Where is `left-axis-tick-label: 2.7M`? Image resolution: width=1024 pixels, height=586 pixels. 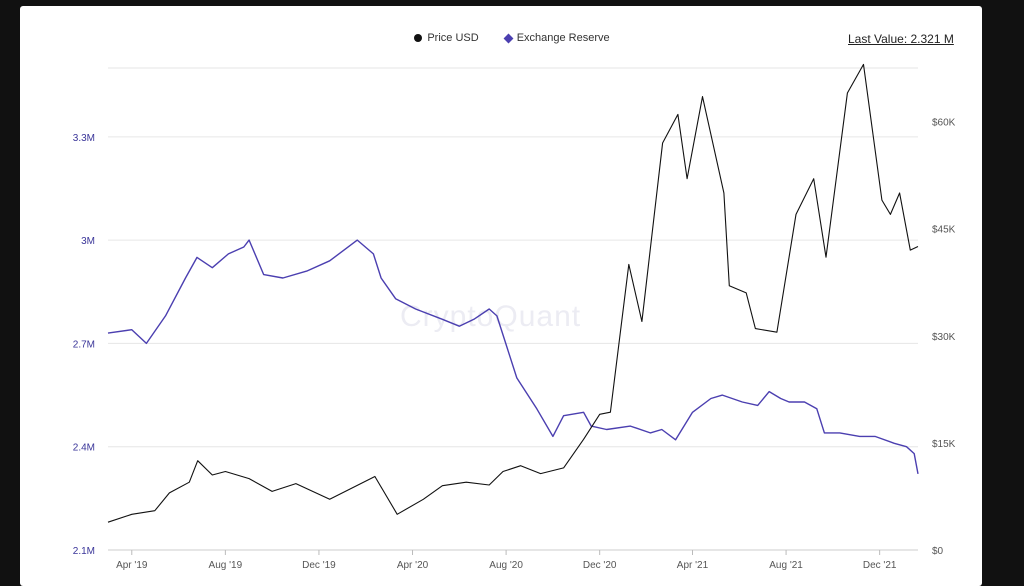
left-axis-tick-label: 2.7M is located at coordinates (84, 344).